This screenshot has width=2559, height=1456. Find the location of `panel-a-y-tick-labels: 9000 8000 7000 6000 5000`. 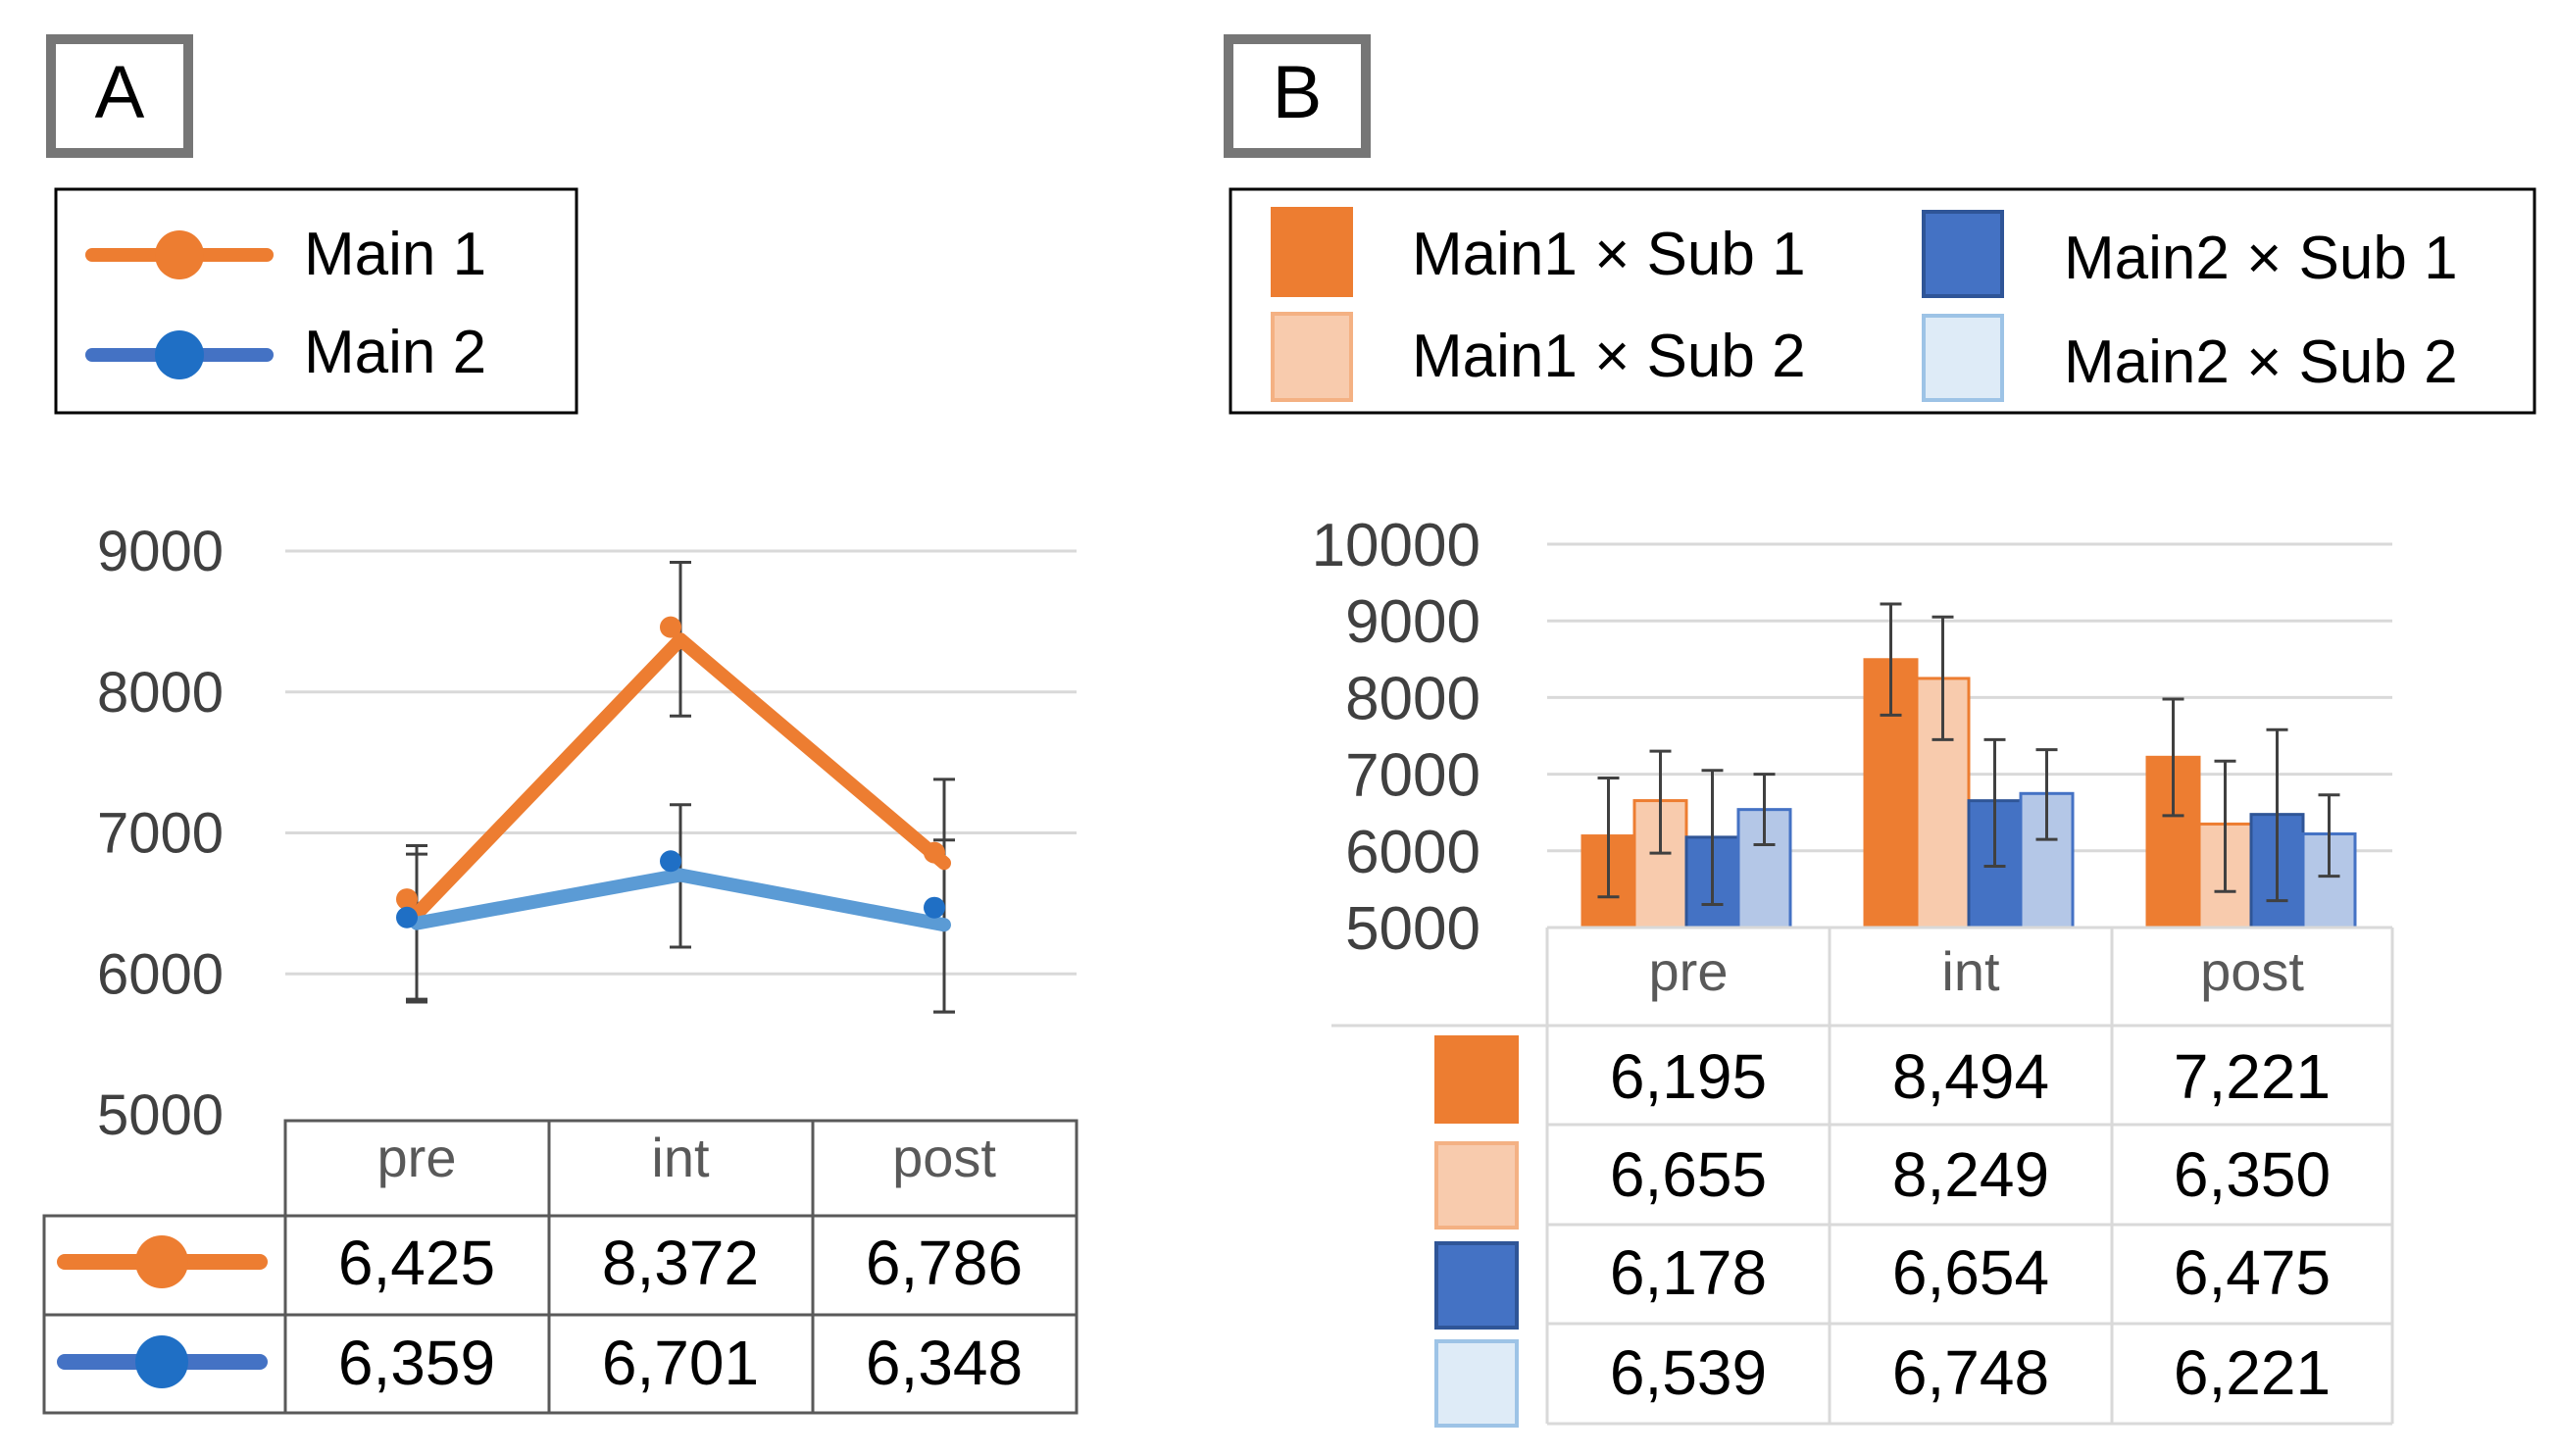

panel-a-y-tick-labels: 9000 8000 7000 6000 5000 is located at coordinates (160, 833).